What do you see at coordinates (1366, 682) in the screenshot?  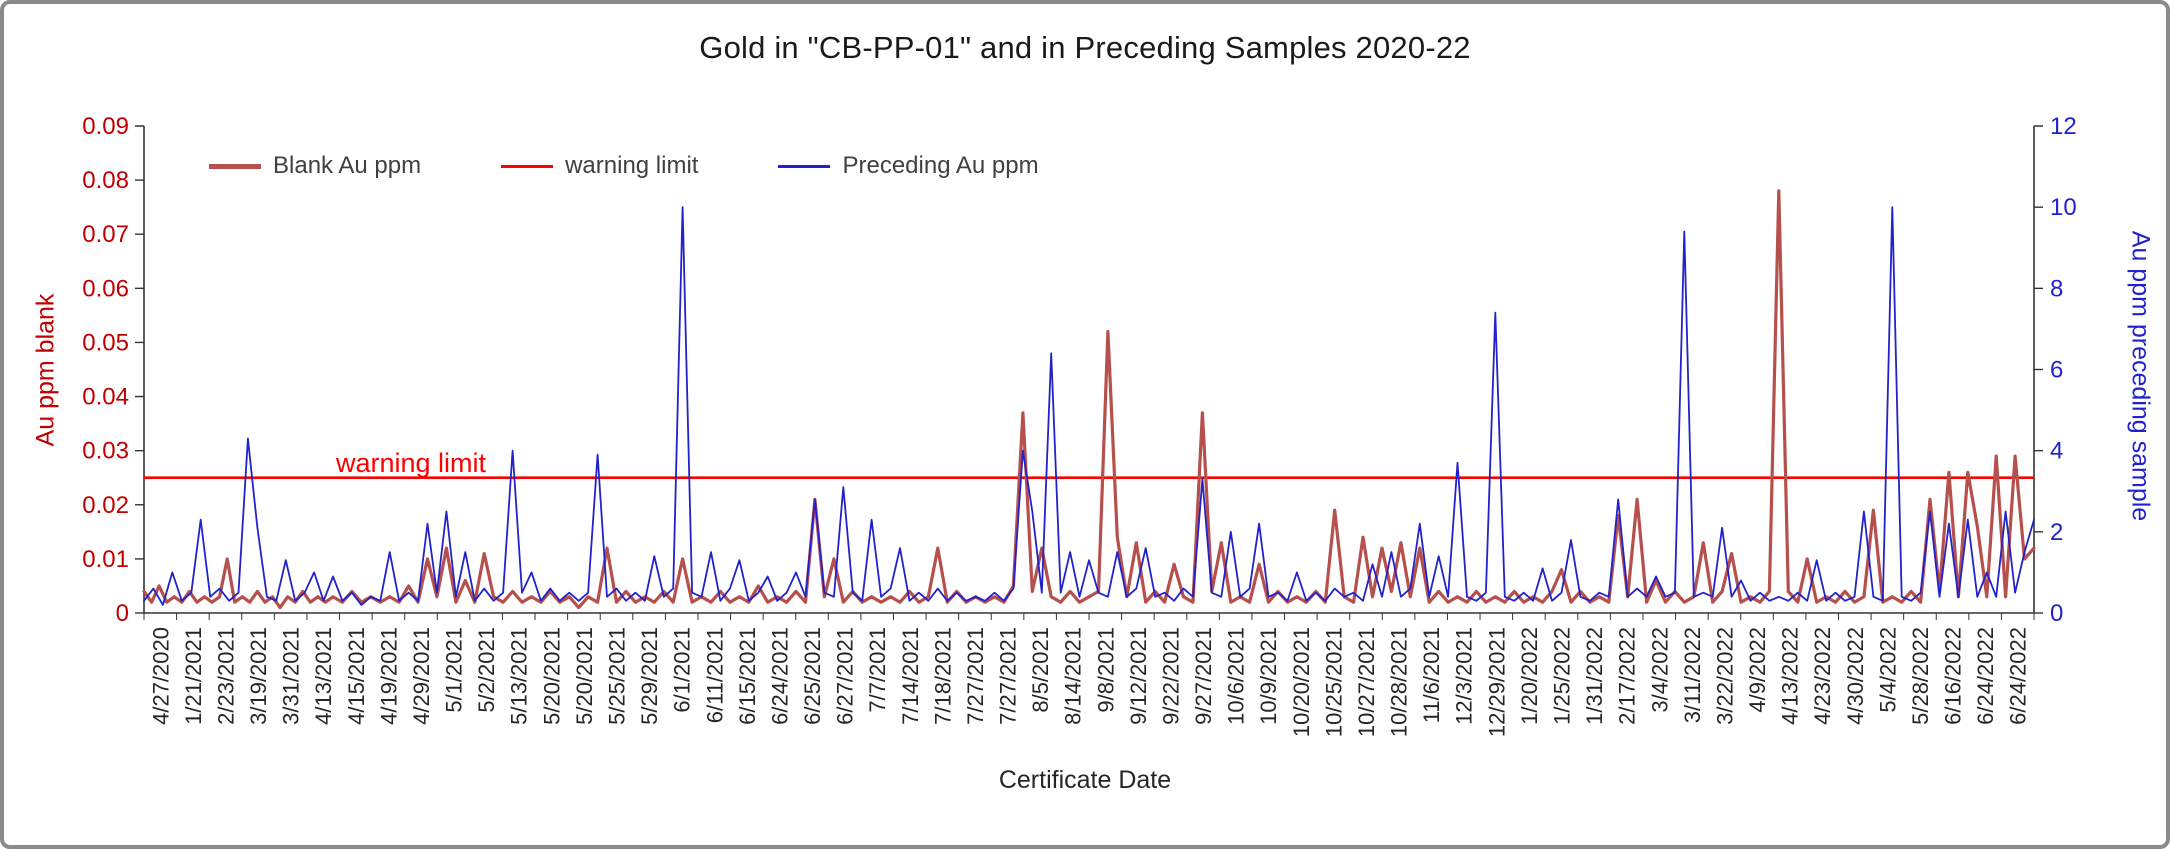 I see `x-tick-label: 10/27/2021` at bounding box center [1366, 682].